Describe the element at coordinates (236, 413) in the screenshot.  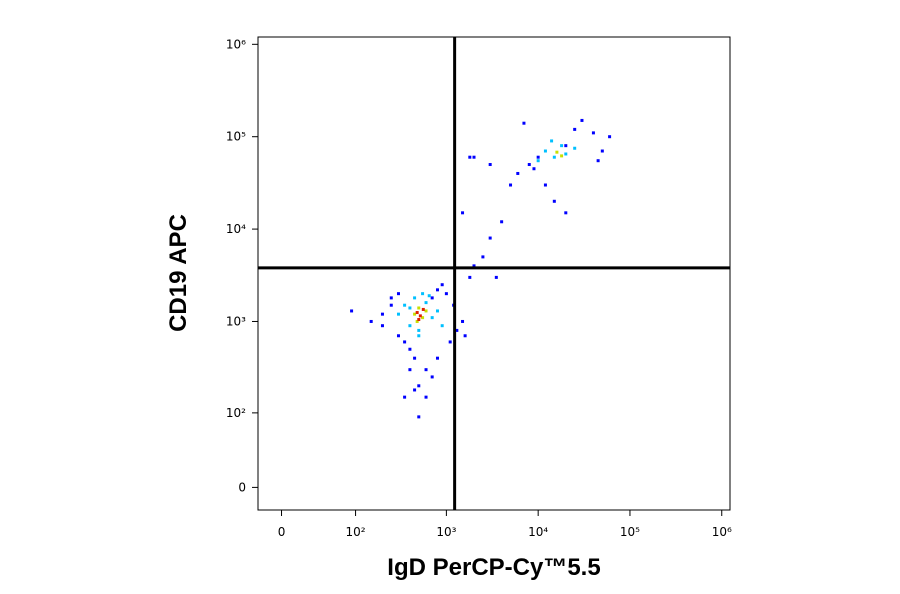
I see `y-tick-label: 10²` at that location.